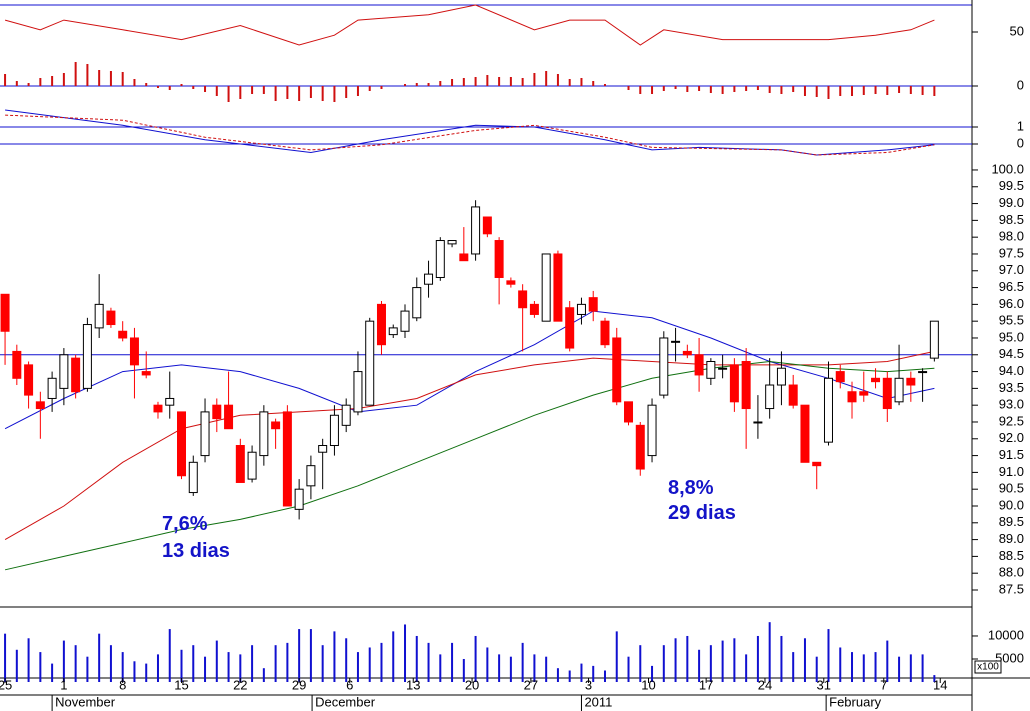  What do you see at coordinates (1011, 454) in the screenshot?
I see `y-tick-label: 91.5` at bounding box center [1011, 454].